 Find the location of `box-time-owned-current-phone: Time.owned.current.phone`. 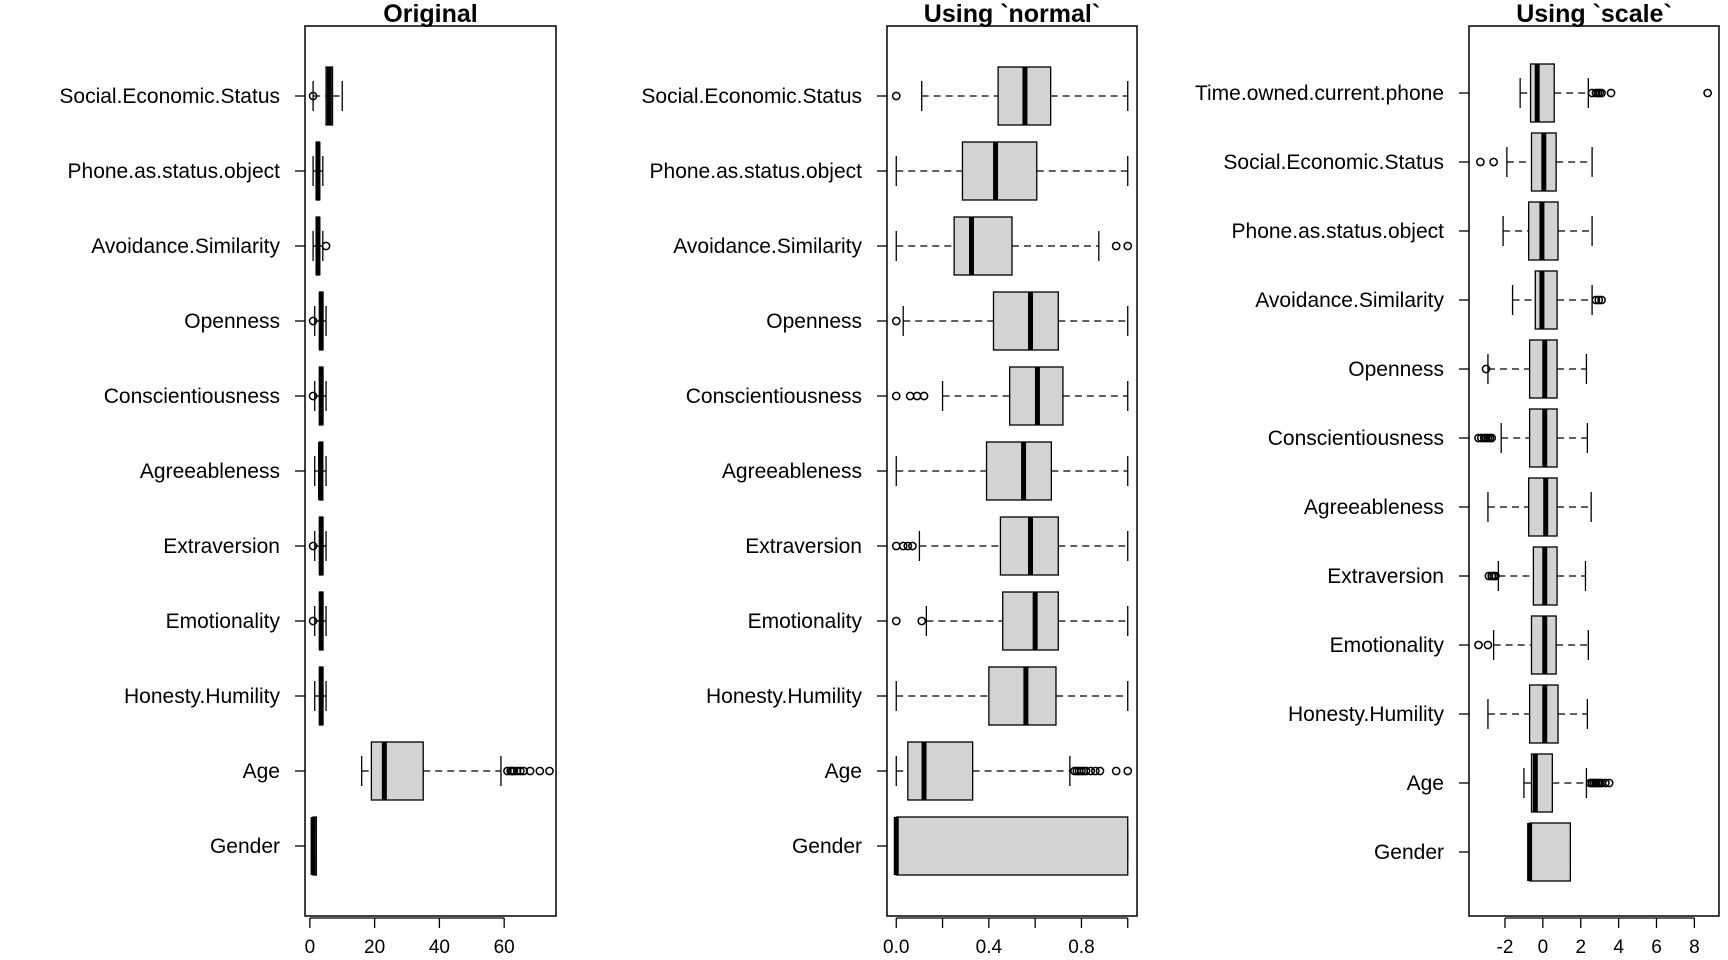

box-time-owned-current-phone: Time.owned.current.phone is located at coordinates (1453, 93).